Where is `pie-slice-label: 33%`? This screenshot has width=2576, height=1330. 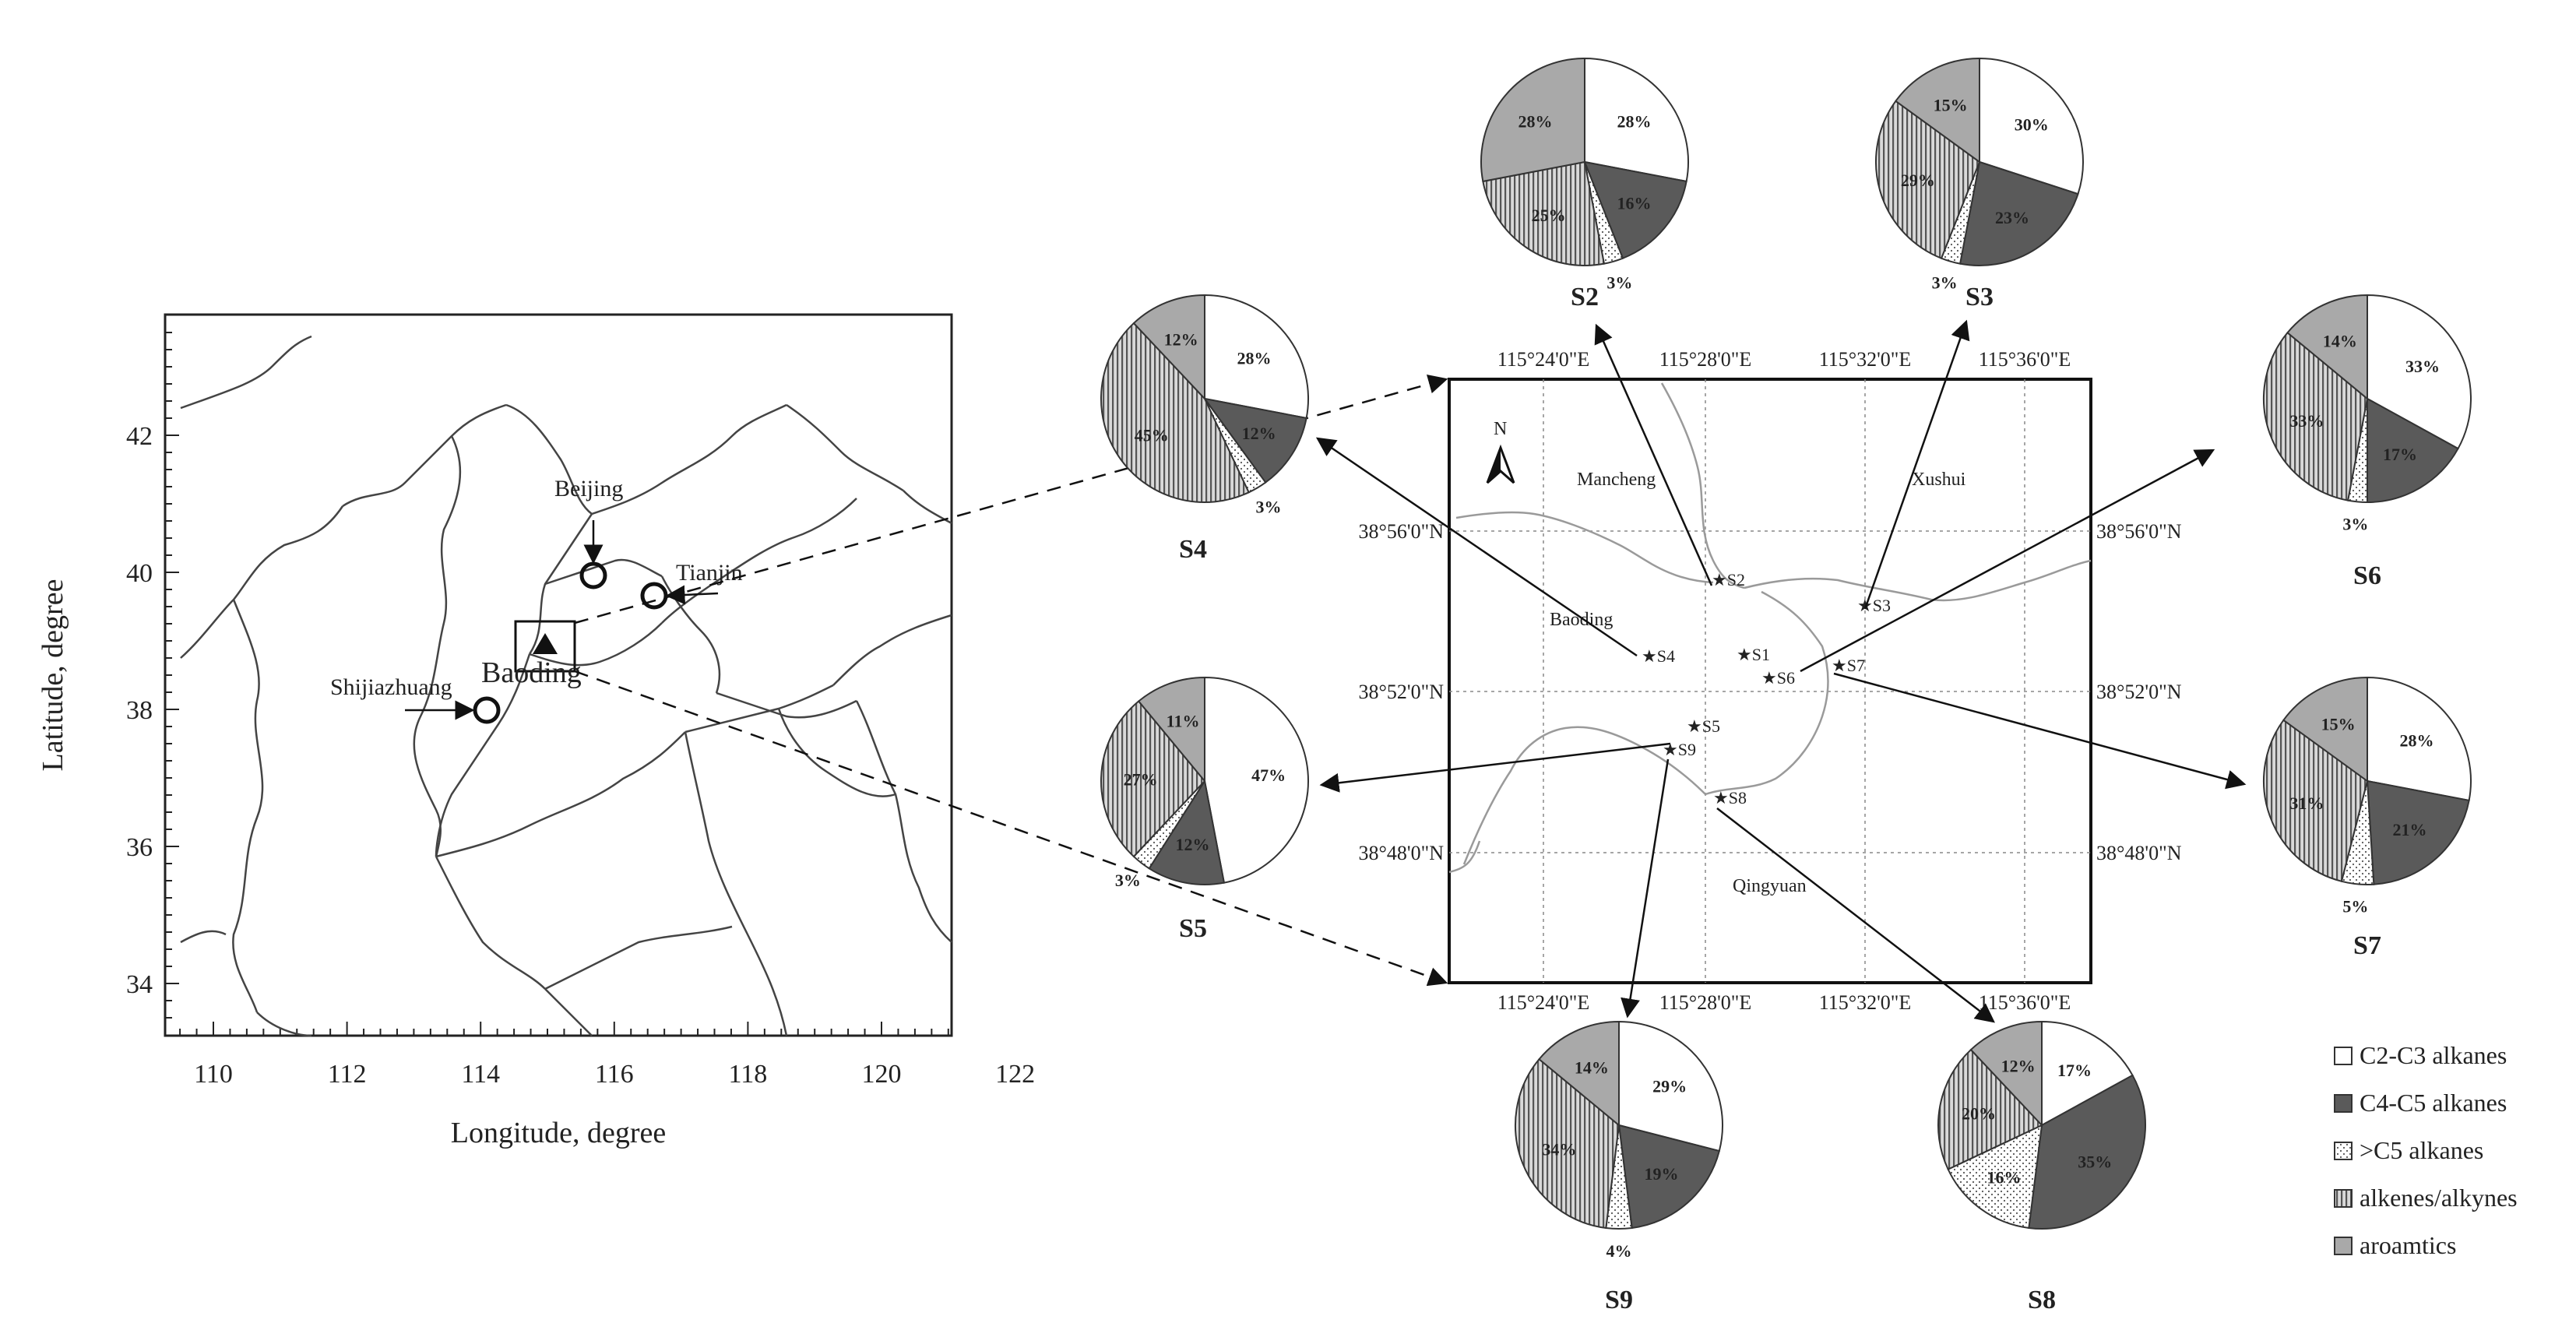
pie-slice-label: 33% is located at coordinates (2306, 421).